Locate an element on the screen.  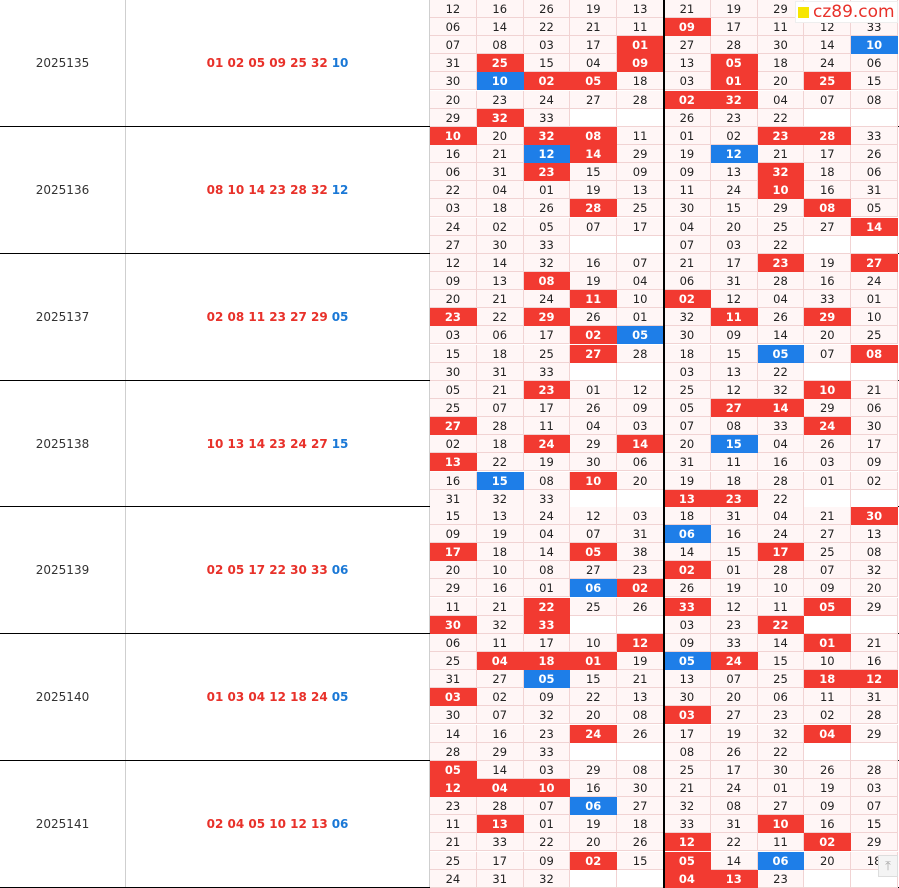
right-grid-cell: 11 is located at coordinates (828, 697).